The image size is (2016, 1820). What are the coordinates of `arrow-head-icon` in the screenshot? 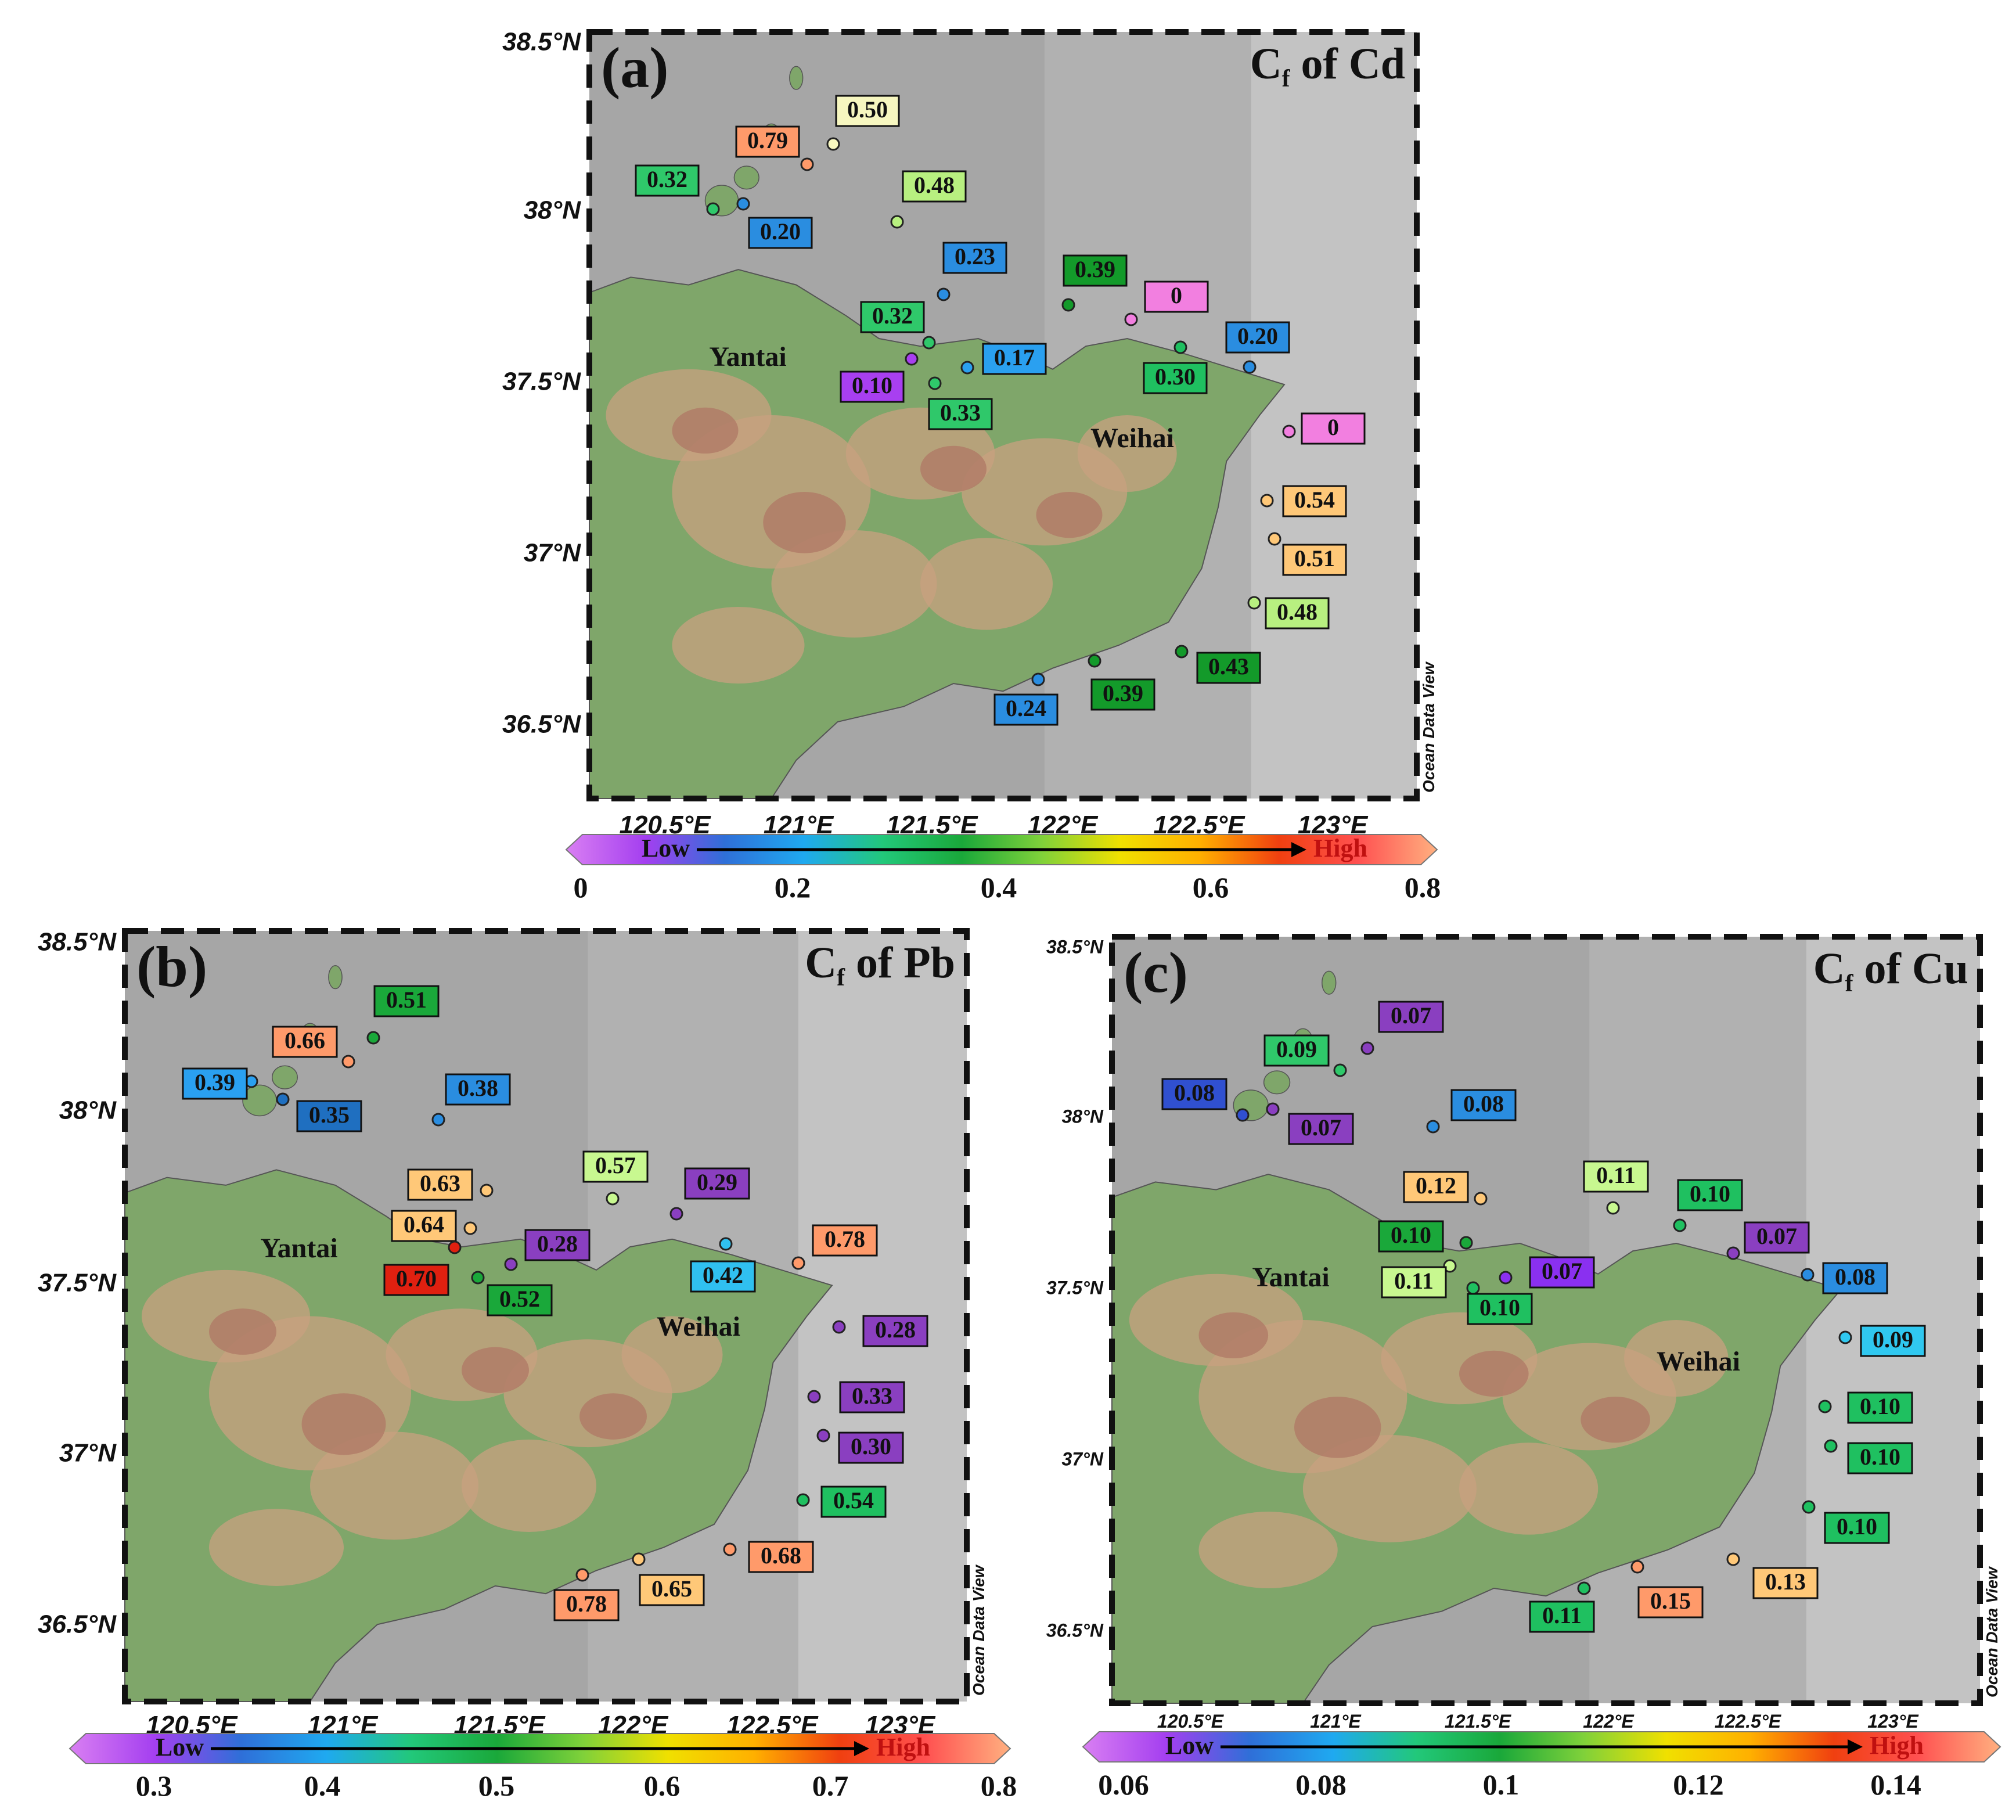 It's located at (862, 1748).